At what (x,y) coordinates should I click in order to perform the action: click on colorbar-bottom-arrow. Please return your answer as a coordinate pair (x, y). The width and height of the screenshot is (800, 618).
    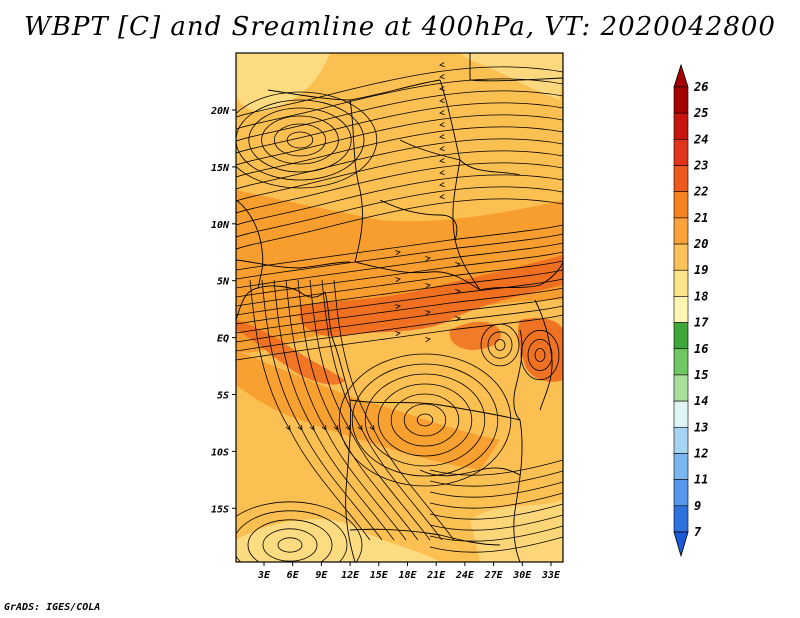
    Looking at the image, I should click on (681, 544).